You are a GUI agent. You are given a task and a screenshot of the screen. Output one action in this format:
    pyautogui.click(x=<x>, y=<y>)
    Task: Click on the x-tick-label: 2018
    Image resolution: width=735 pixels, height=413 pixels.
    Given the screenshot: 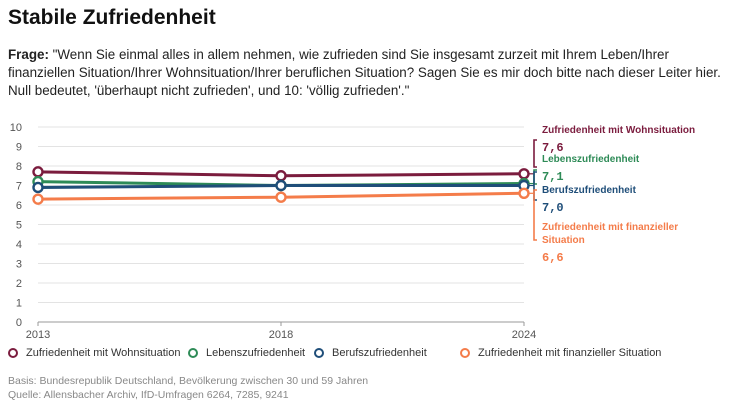 What is the action you would take?
    pyautogui.click(x=281, y=335)
    